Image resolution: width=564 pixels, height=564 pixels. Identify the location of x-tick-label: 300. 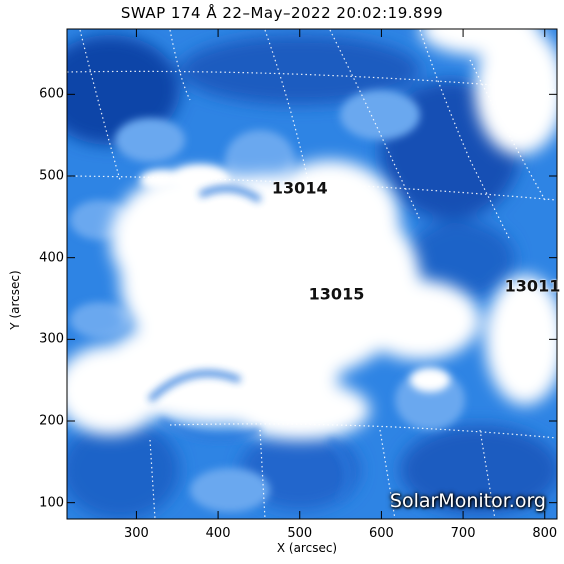
(136, 533).